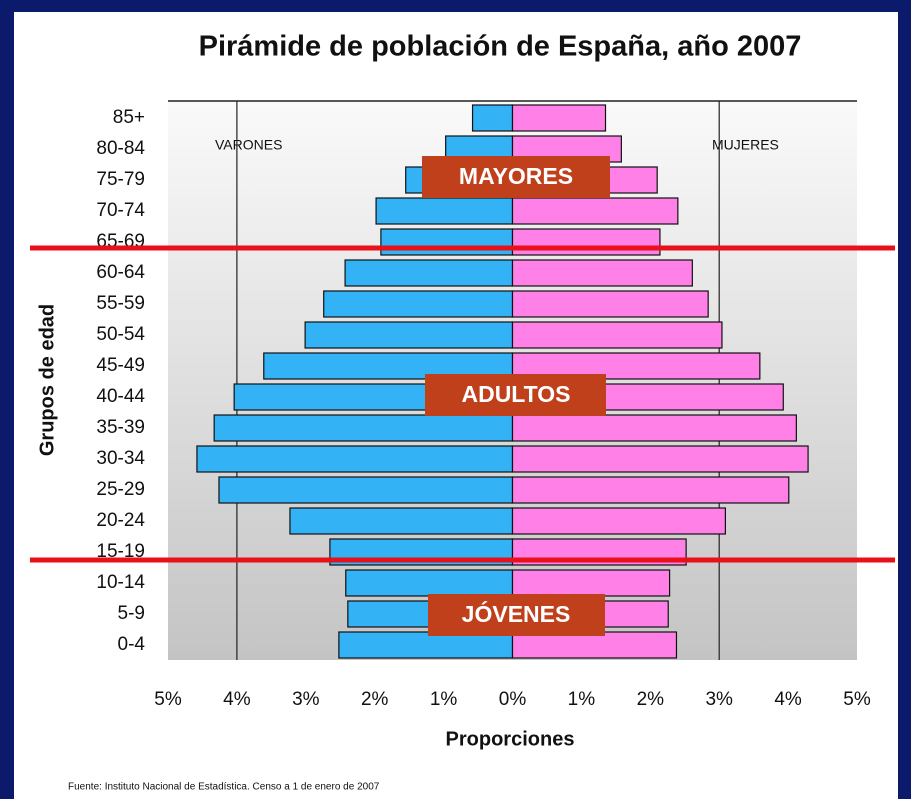 This screenshot has height=799, width=911. I want to click on y-tick-label: 70-74, so click(120, 210).